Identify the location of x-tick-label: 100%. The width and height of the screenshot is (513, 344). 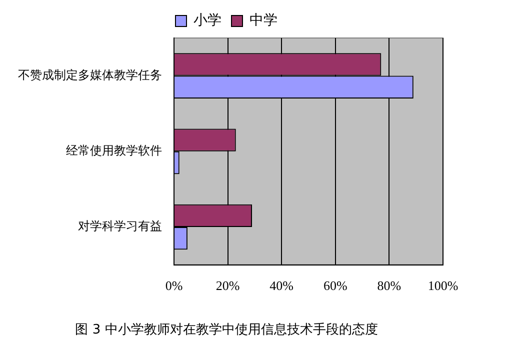
(443, 286).